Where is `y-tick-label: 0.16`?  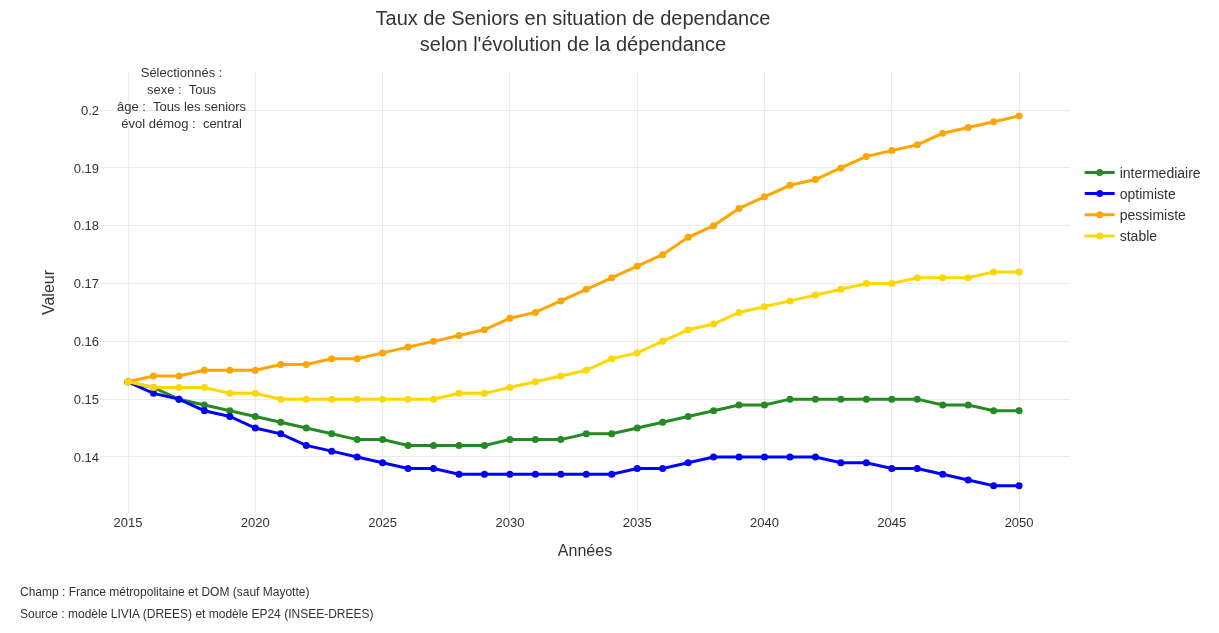
y-tick-label: 0.16 is located at coordinates (86, 341).